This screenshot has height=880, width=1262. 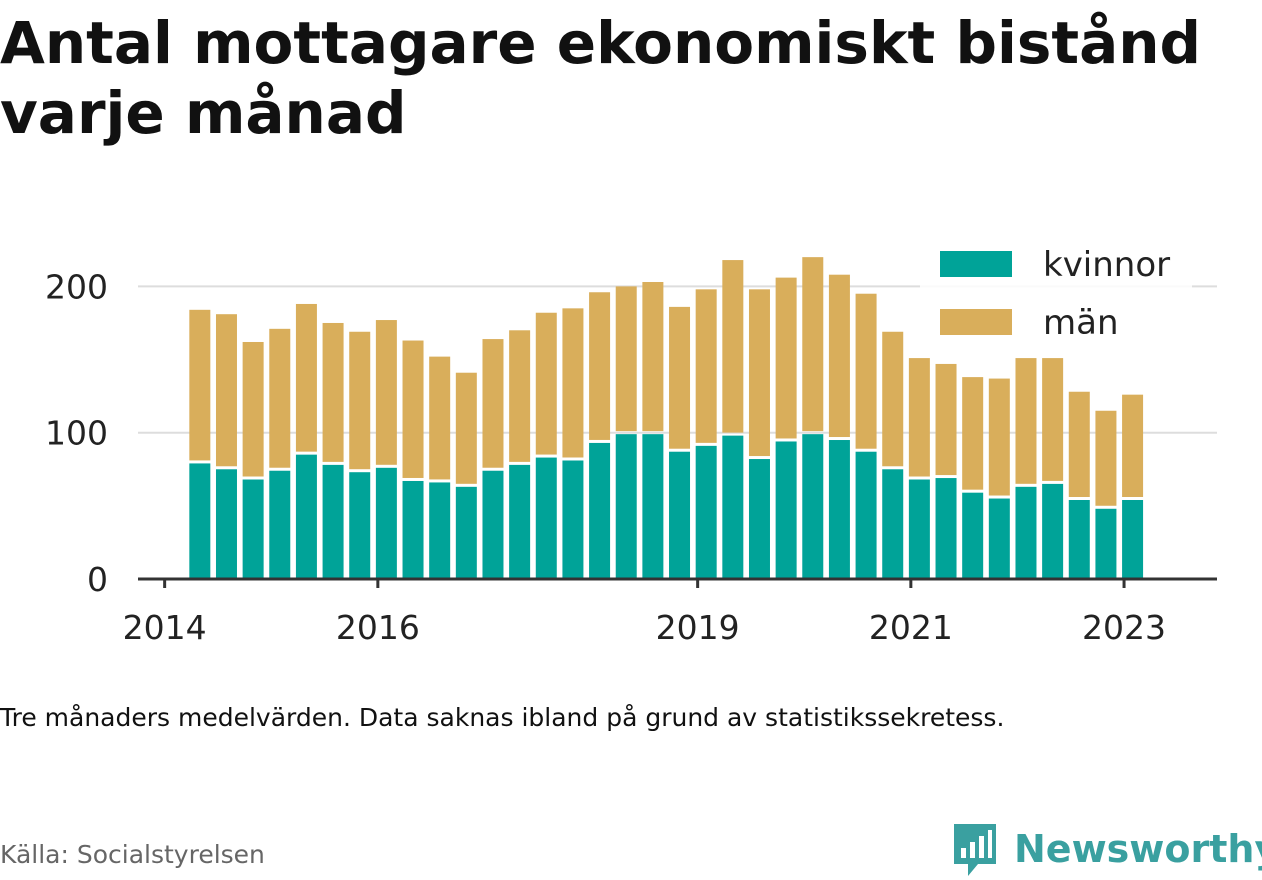 What do you see at coordinates (1138, 849) in the screenshot?
I see `brand-name: Newsworthy` at bounding box center [1138, 849].